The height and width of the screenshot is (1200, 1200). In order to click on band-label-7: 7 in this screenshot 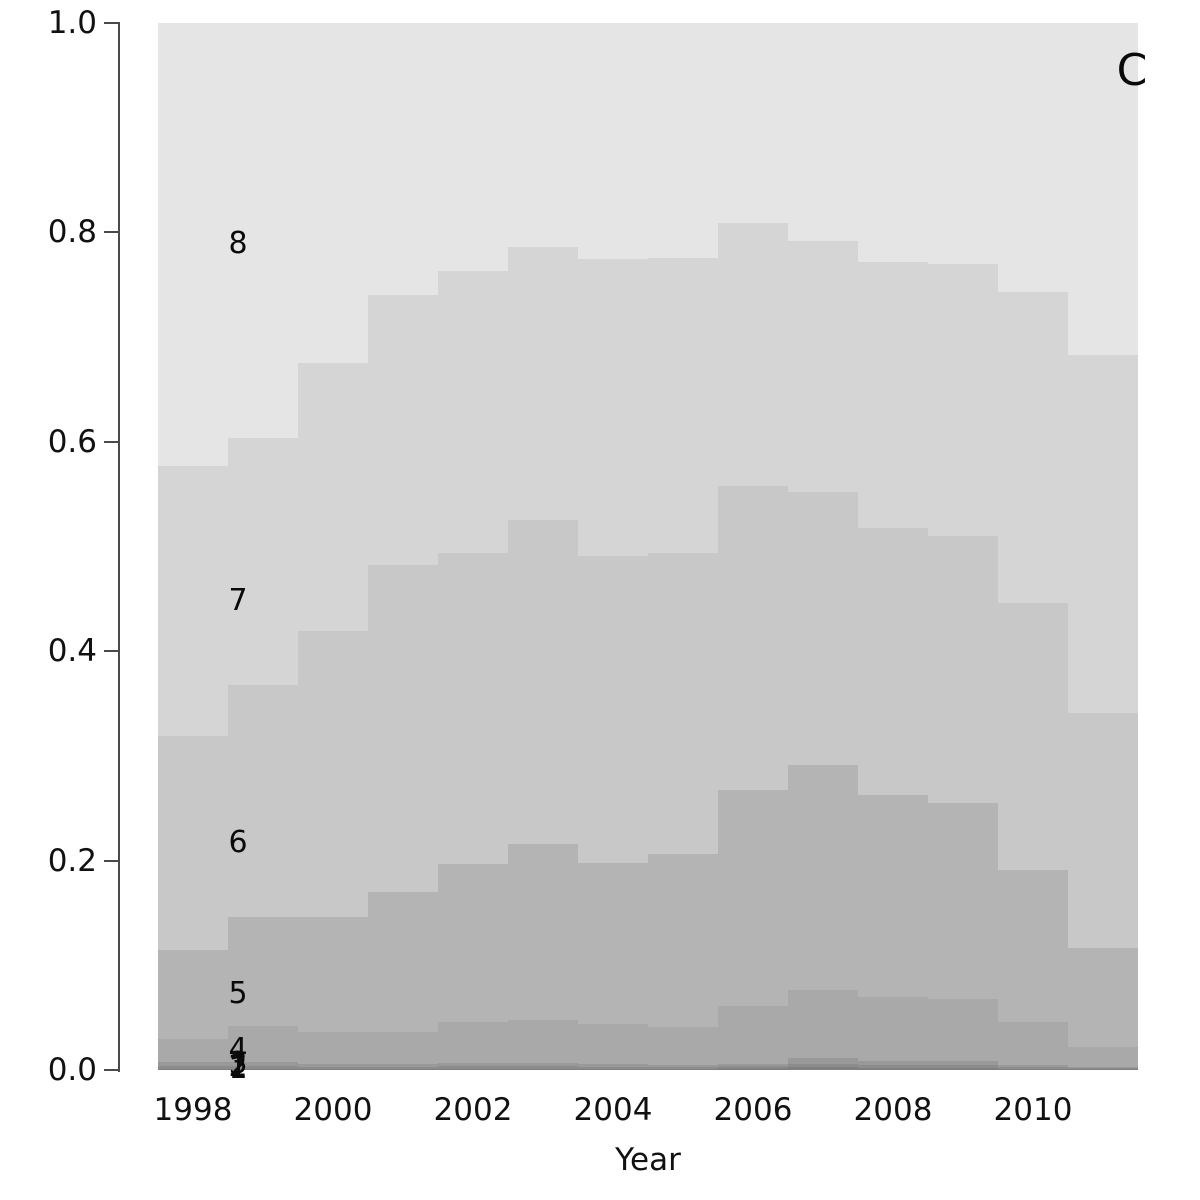, I will do `click(238, 600)`.